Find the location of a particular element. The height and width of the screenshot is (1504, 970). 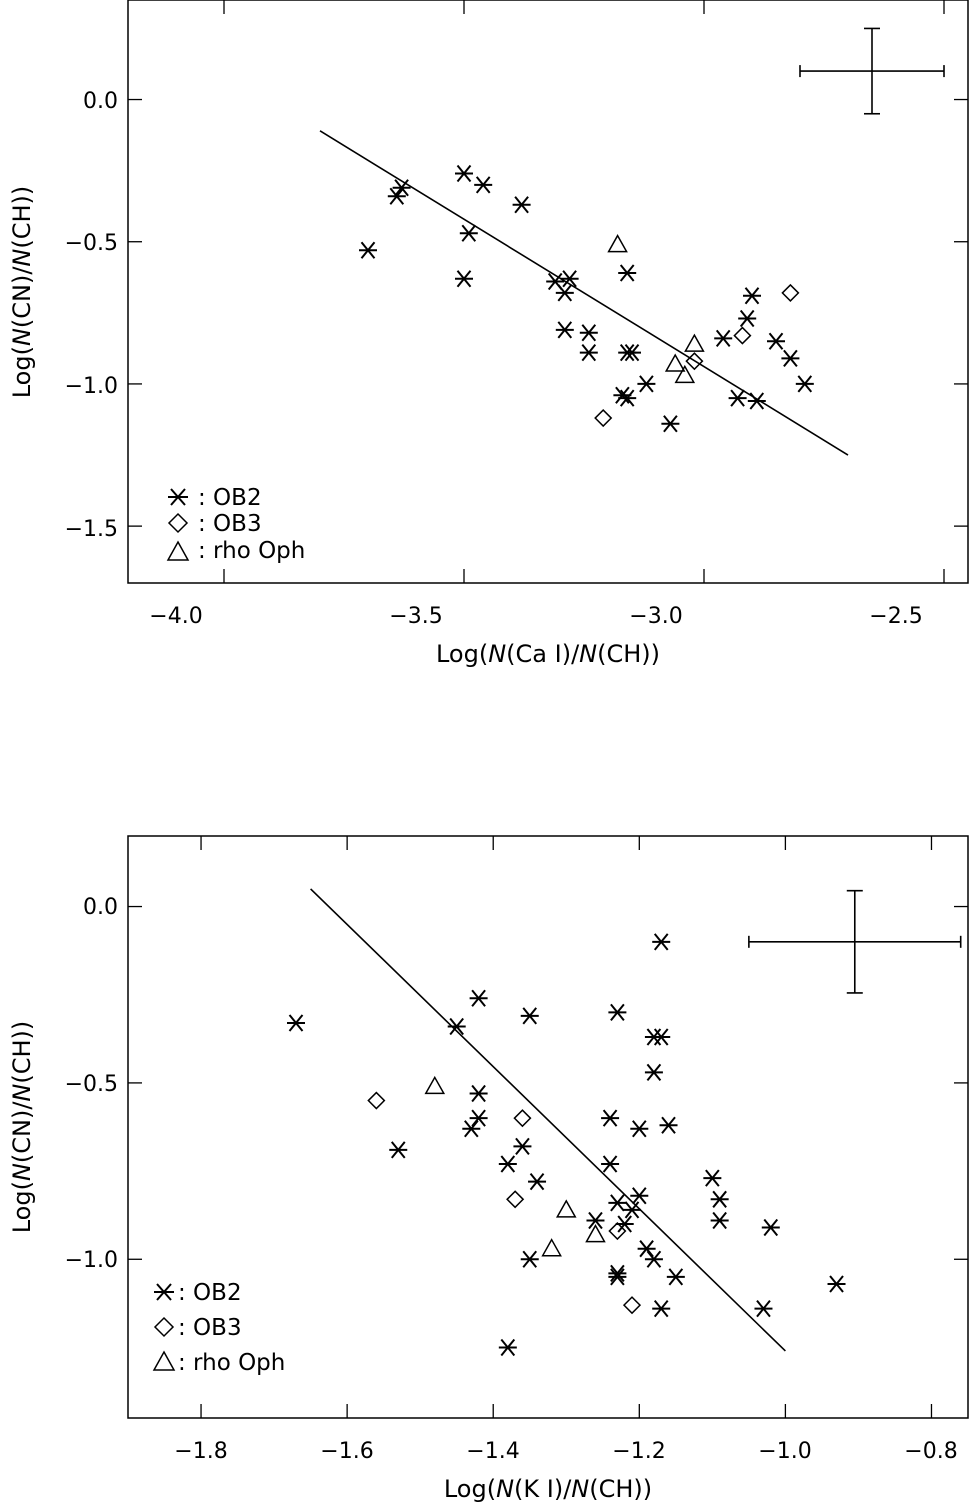

x-tick-labels: −4.0 −3.5 −3.0 −2.5 is located at coordinates (535, 616).